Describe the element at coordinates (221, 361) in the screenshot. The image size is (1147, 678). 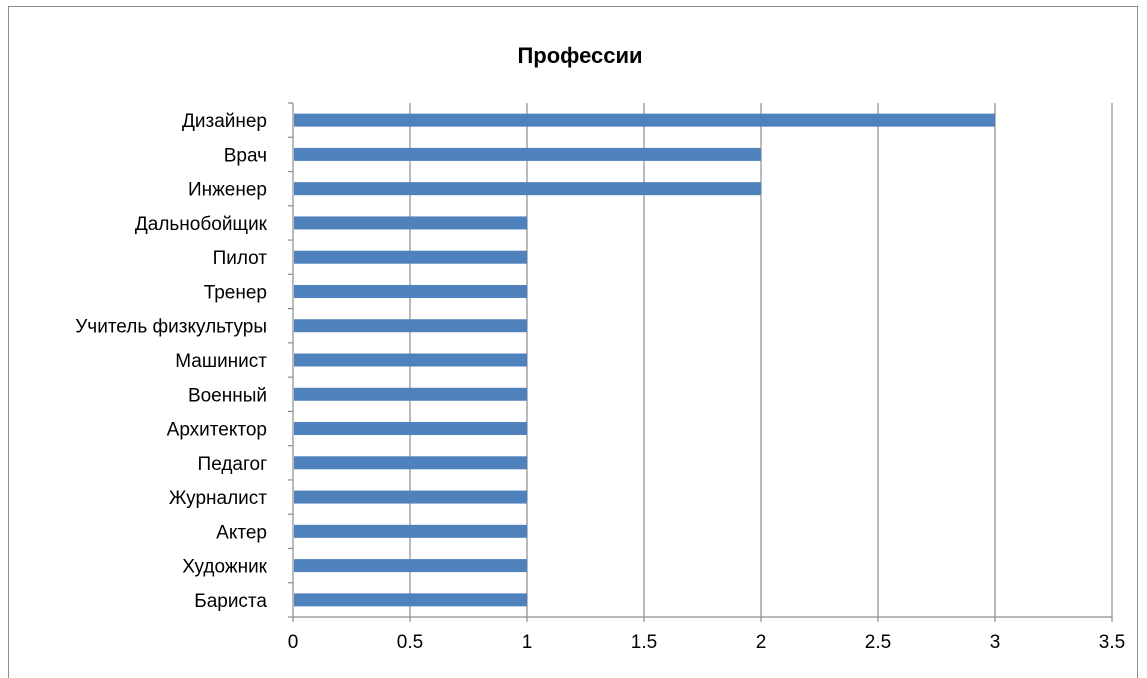
I see `category-label: Машинист` at that location.